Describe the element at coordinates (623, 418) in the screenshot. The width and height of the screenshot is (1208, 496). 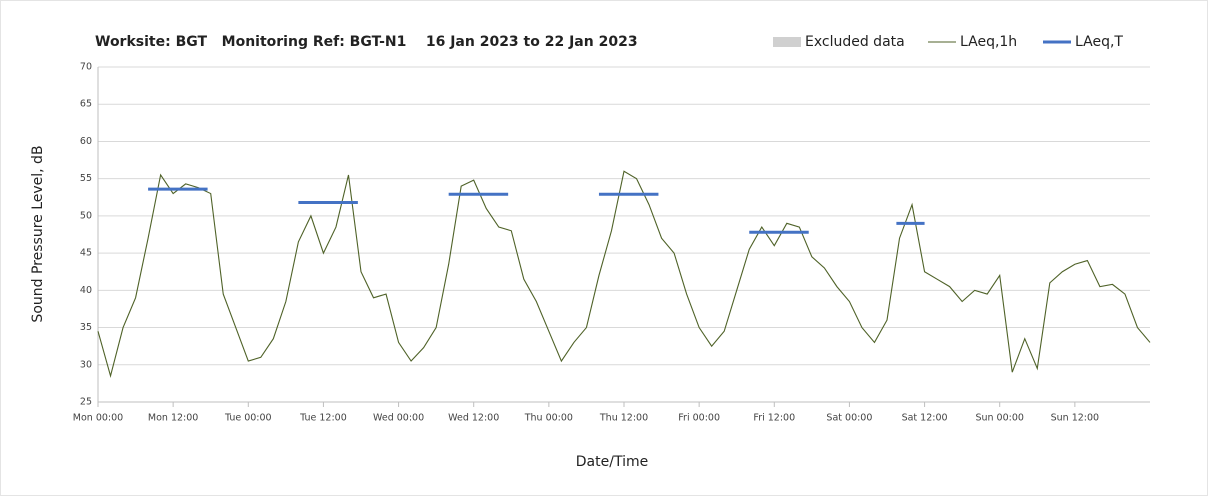
I see `x-tick-label: Thu 12:00` at that location.